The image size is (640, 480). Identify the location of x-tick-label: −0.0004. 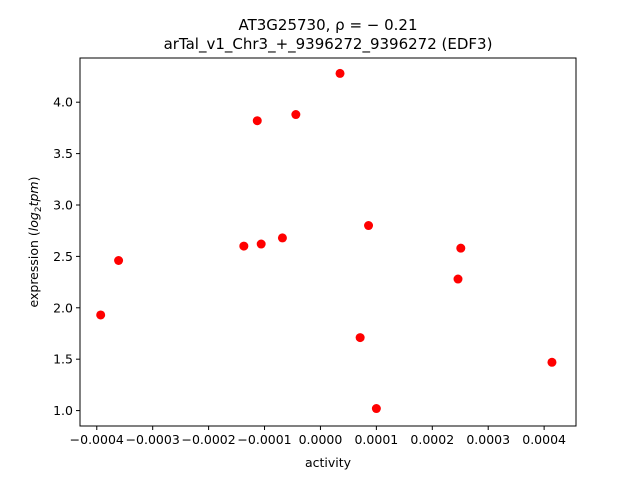
(97, 439).